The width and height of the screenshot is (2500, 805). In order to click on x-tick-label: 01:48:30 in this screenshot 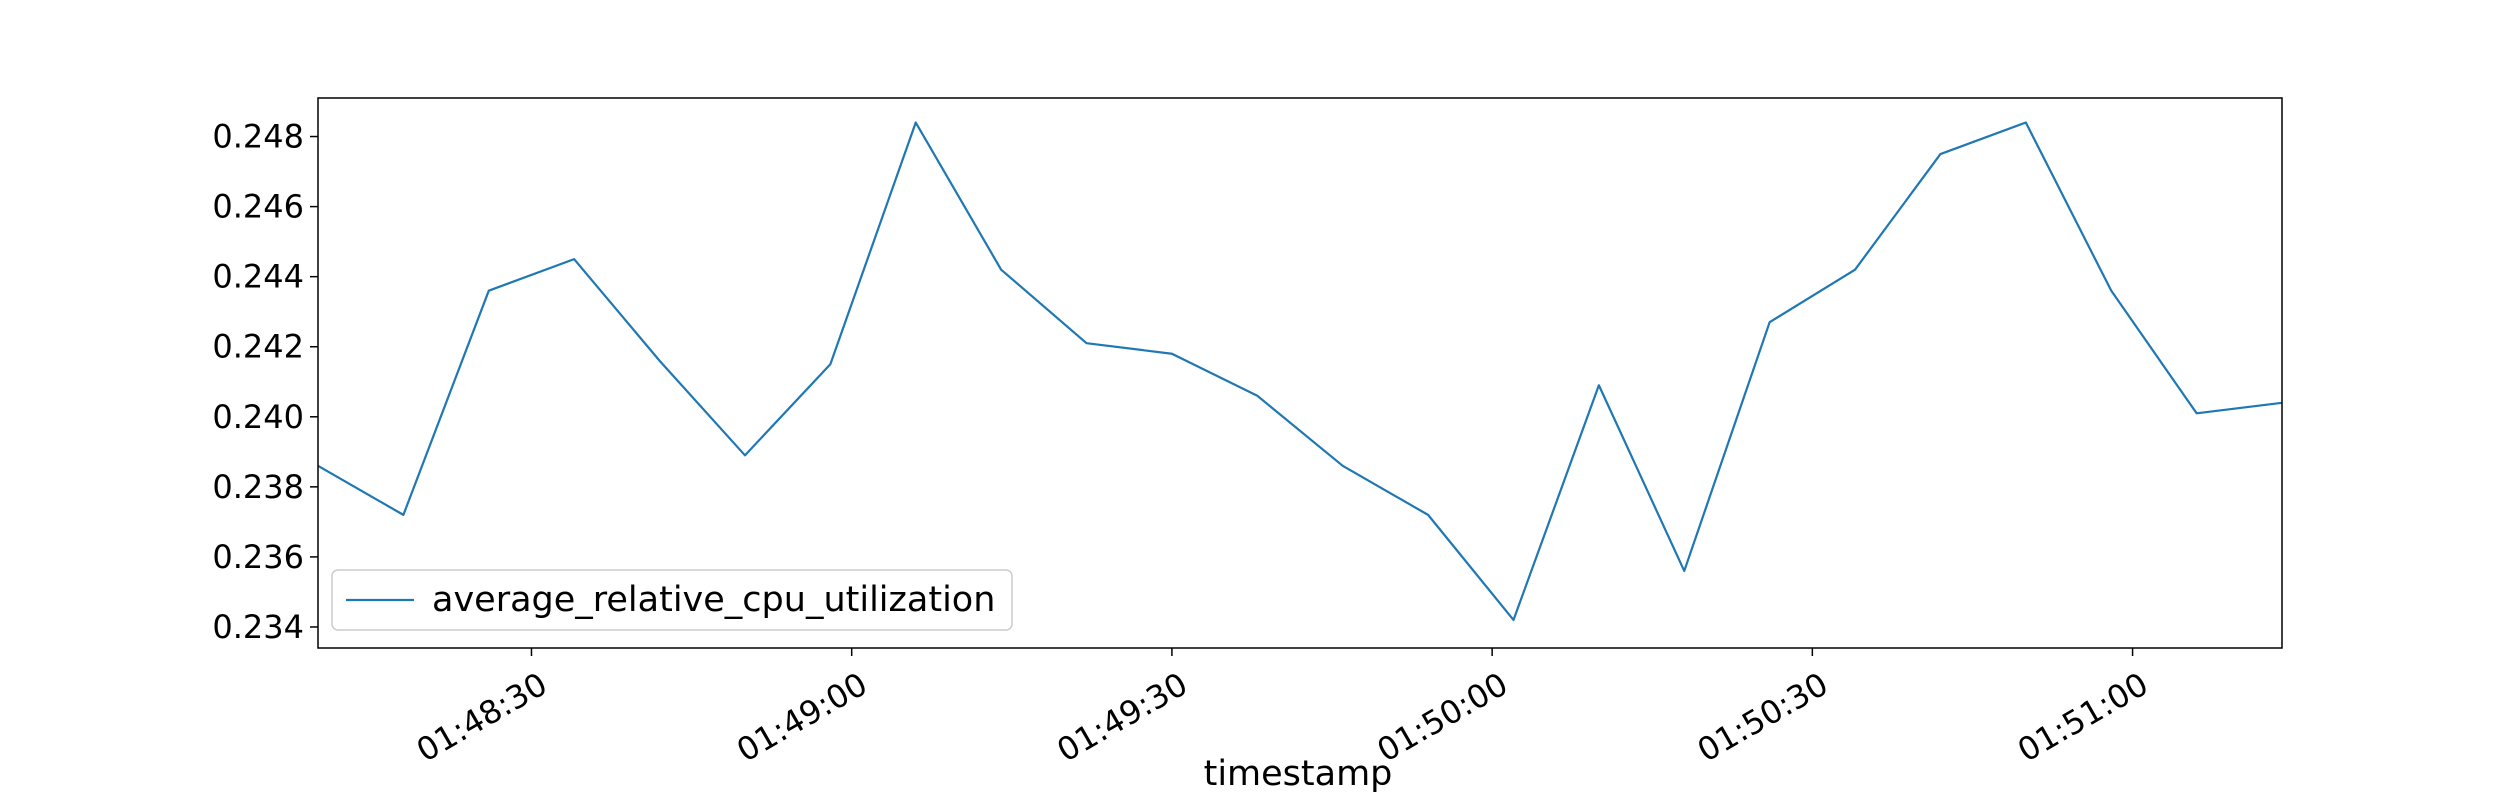, I will do `click(481, 717)`.